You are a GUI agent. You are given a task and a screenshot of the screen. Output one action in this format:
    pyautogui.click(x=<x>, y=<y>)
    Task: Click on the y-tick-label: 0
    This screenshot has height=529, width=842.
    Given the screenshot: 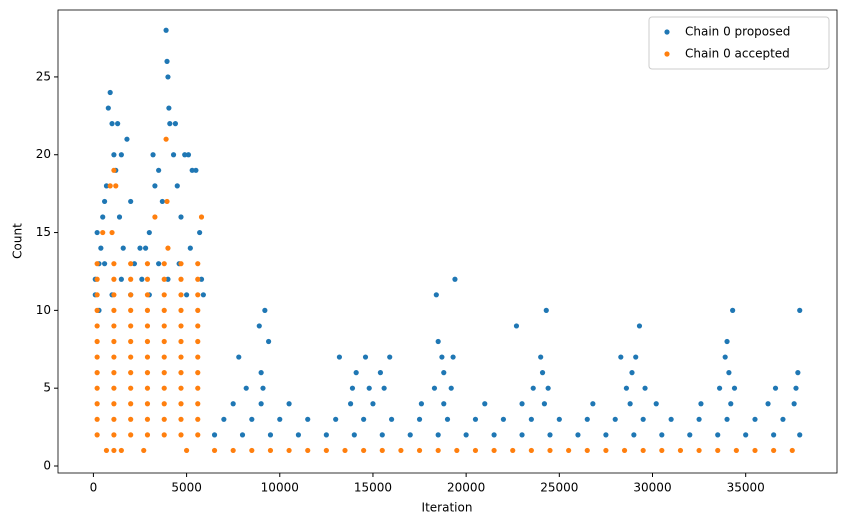 What is the action you would take?
    pyautogui.click(x=47, y=465)
    